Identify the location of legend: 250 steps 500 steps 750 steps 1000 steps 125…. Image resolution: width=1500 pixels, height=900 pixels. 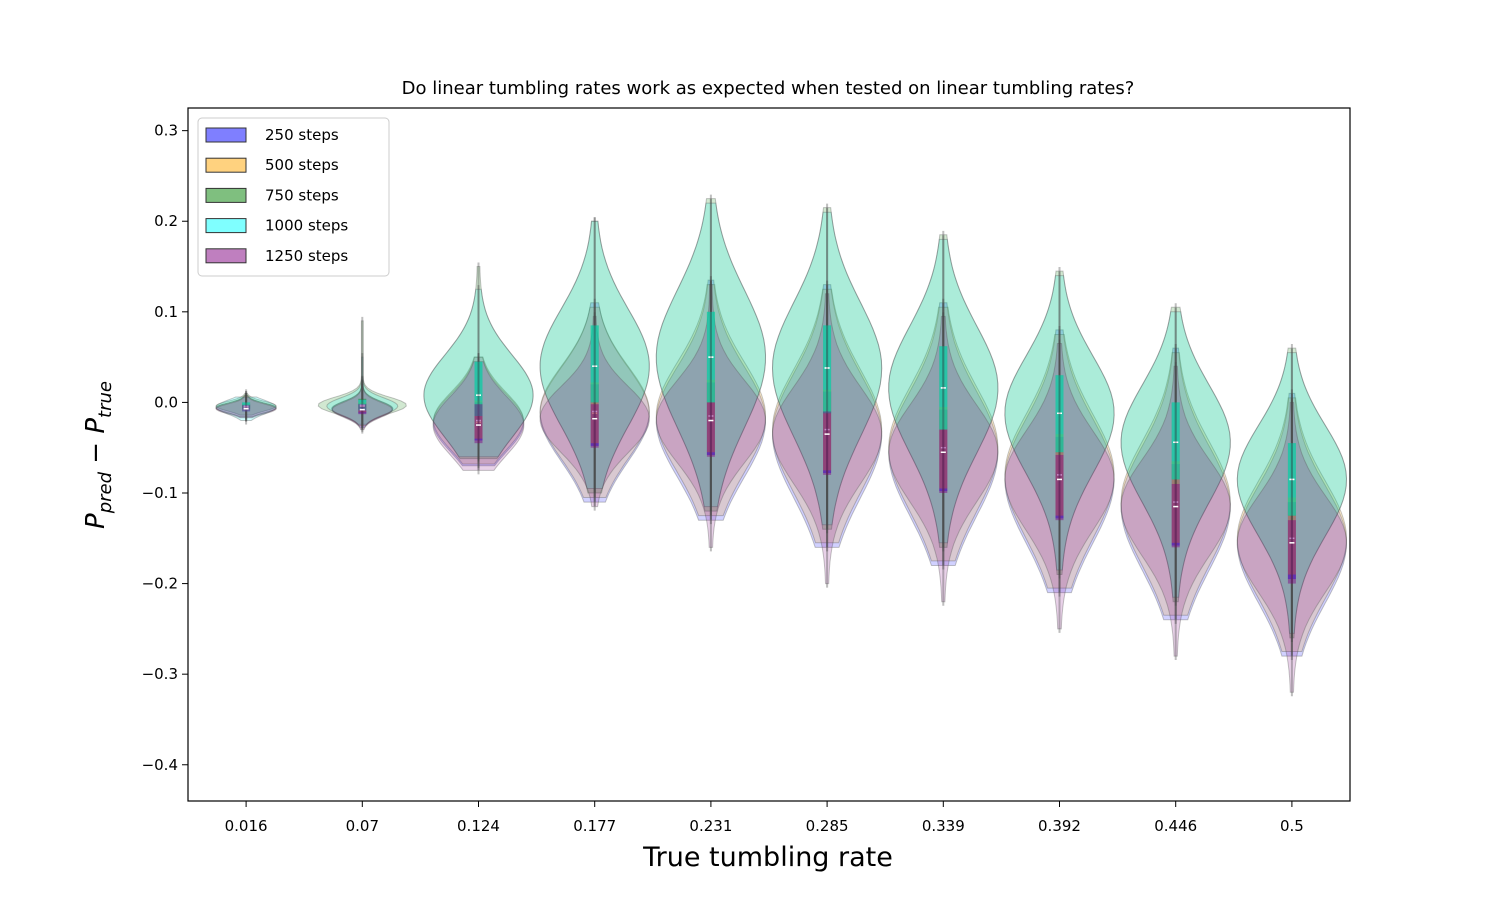
(293, 197).